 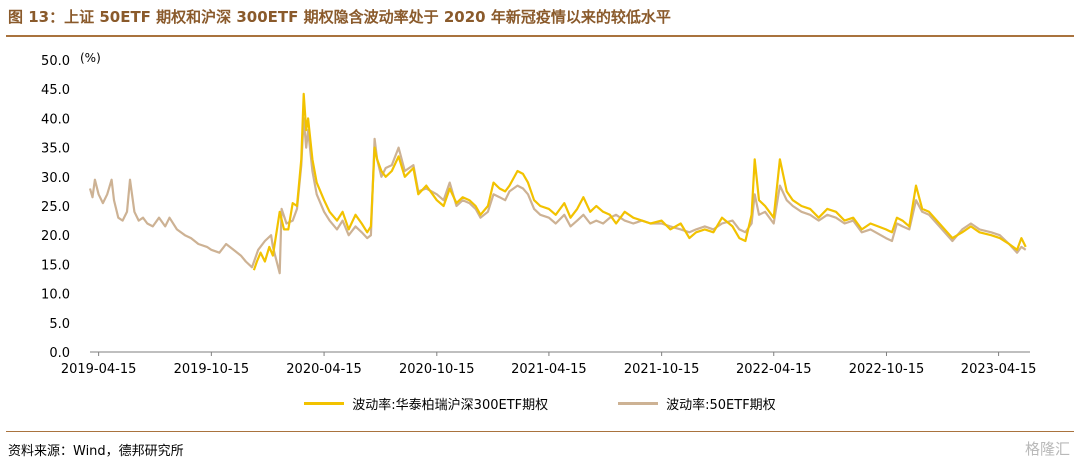 What do you see at coordinates (59, 353) in the screenshot?
I see `y-tick-label: 0.0` at bounding box center [59, 353].